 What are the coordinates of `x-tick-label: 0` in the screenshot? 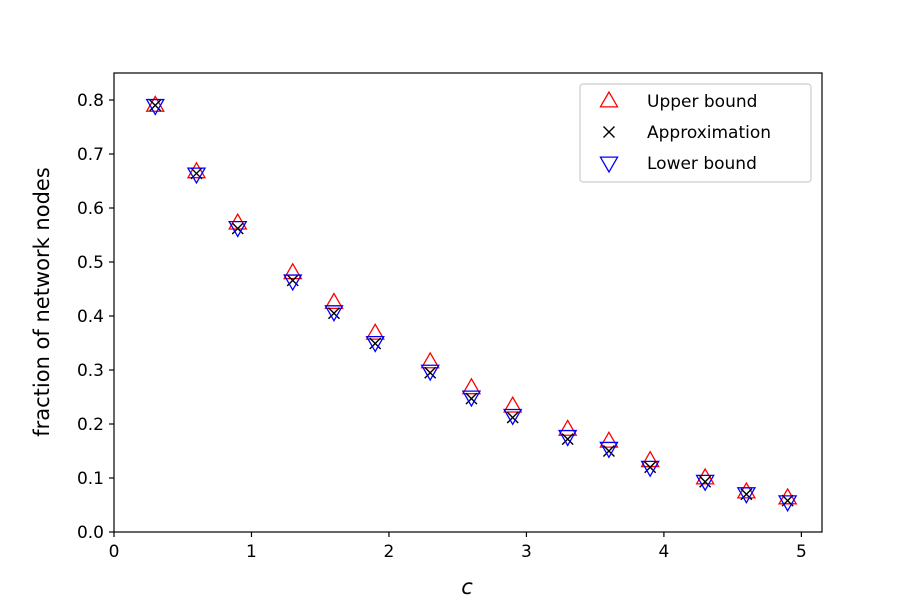 It's located at (114, 552).